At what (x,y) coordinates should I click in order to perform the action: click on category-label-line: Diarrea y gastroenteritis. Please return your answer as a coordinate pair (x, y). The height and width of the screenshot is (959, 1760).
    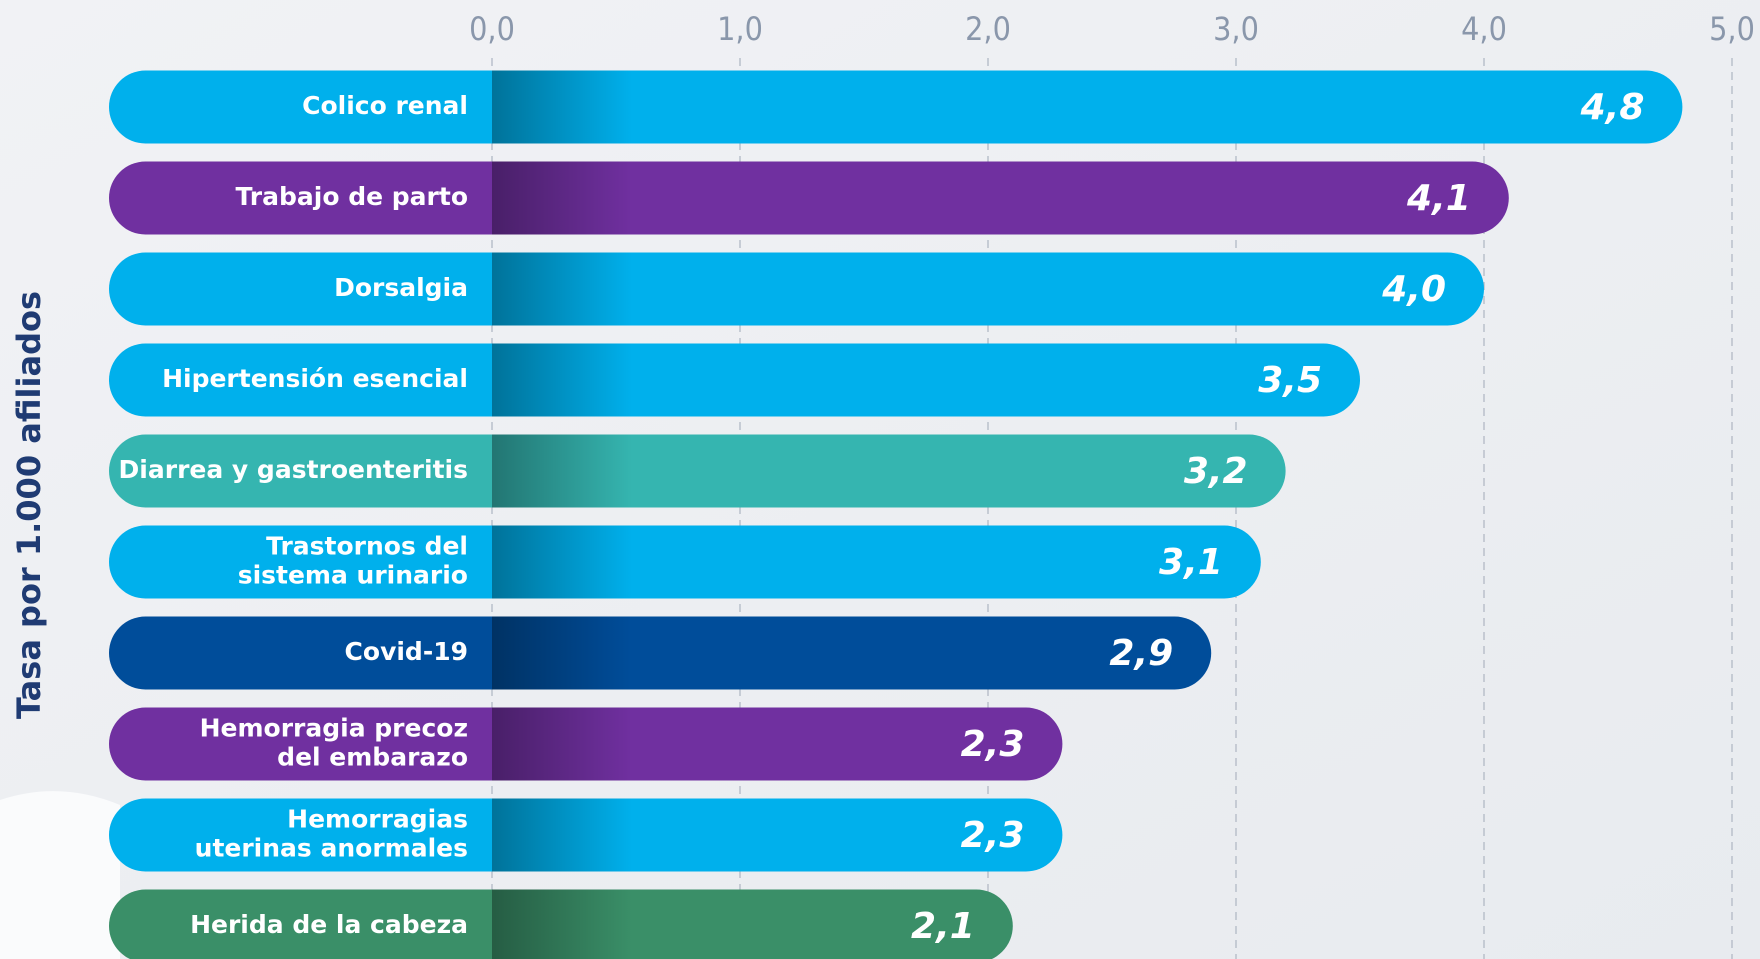
    Looking at the image, I should click on (293, 469).